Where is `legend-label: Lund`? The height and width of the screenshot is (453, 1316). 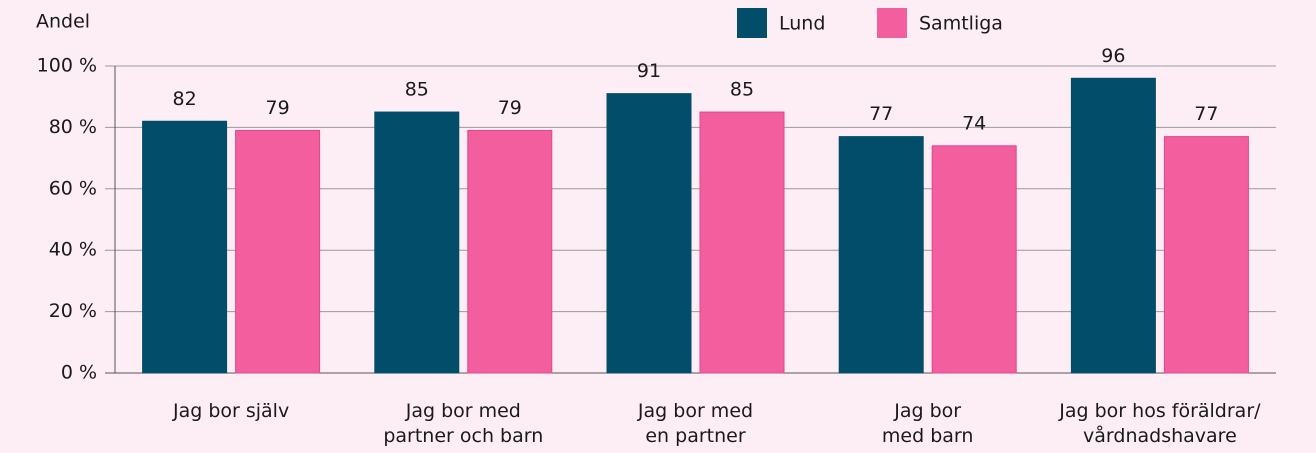 legend-label: Lund is located at coordinates (802, 24).